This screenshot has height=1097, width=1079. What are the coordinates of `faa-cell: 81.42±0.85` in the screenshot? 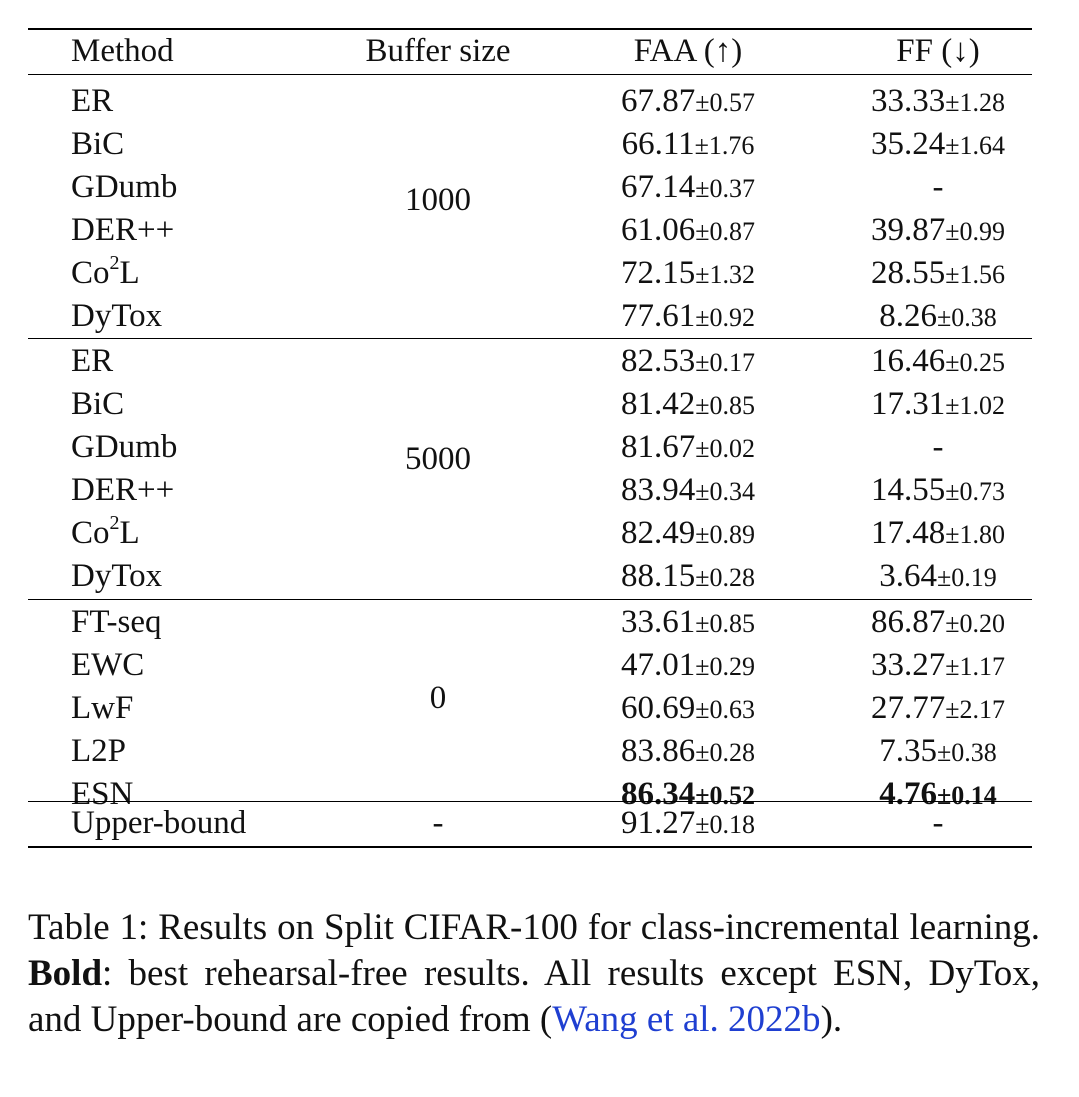 It's located at (688, 404).